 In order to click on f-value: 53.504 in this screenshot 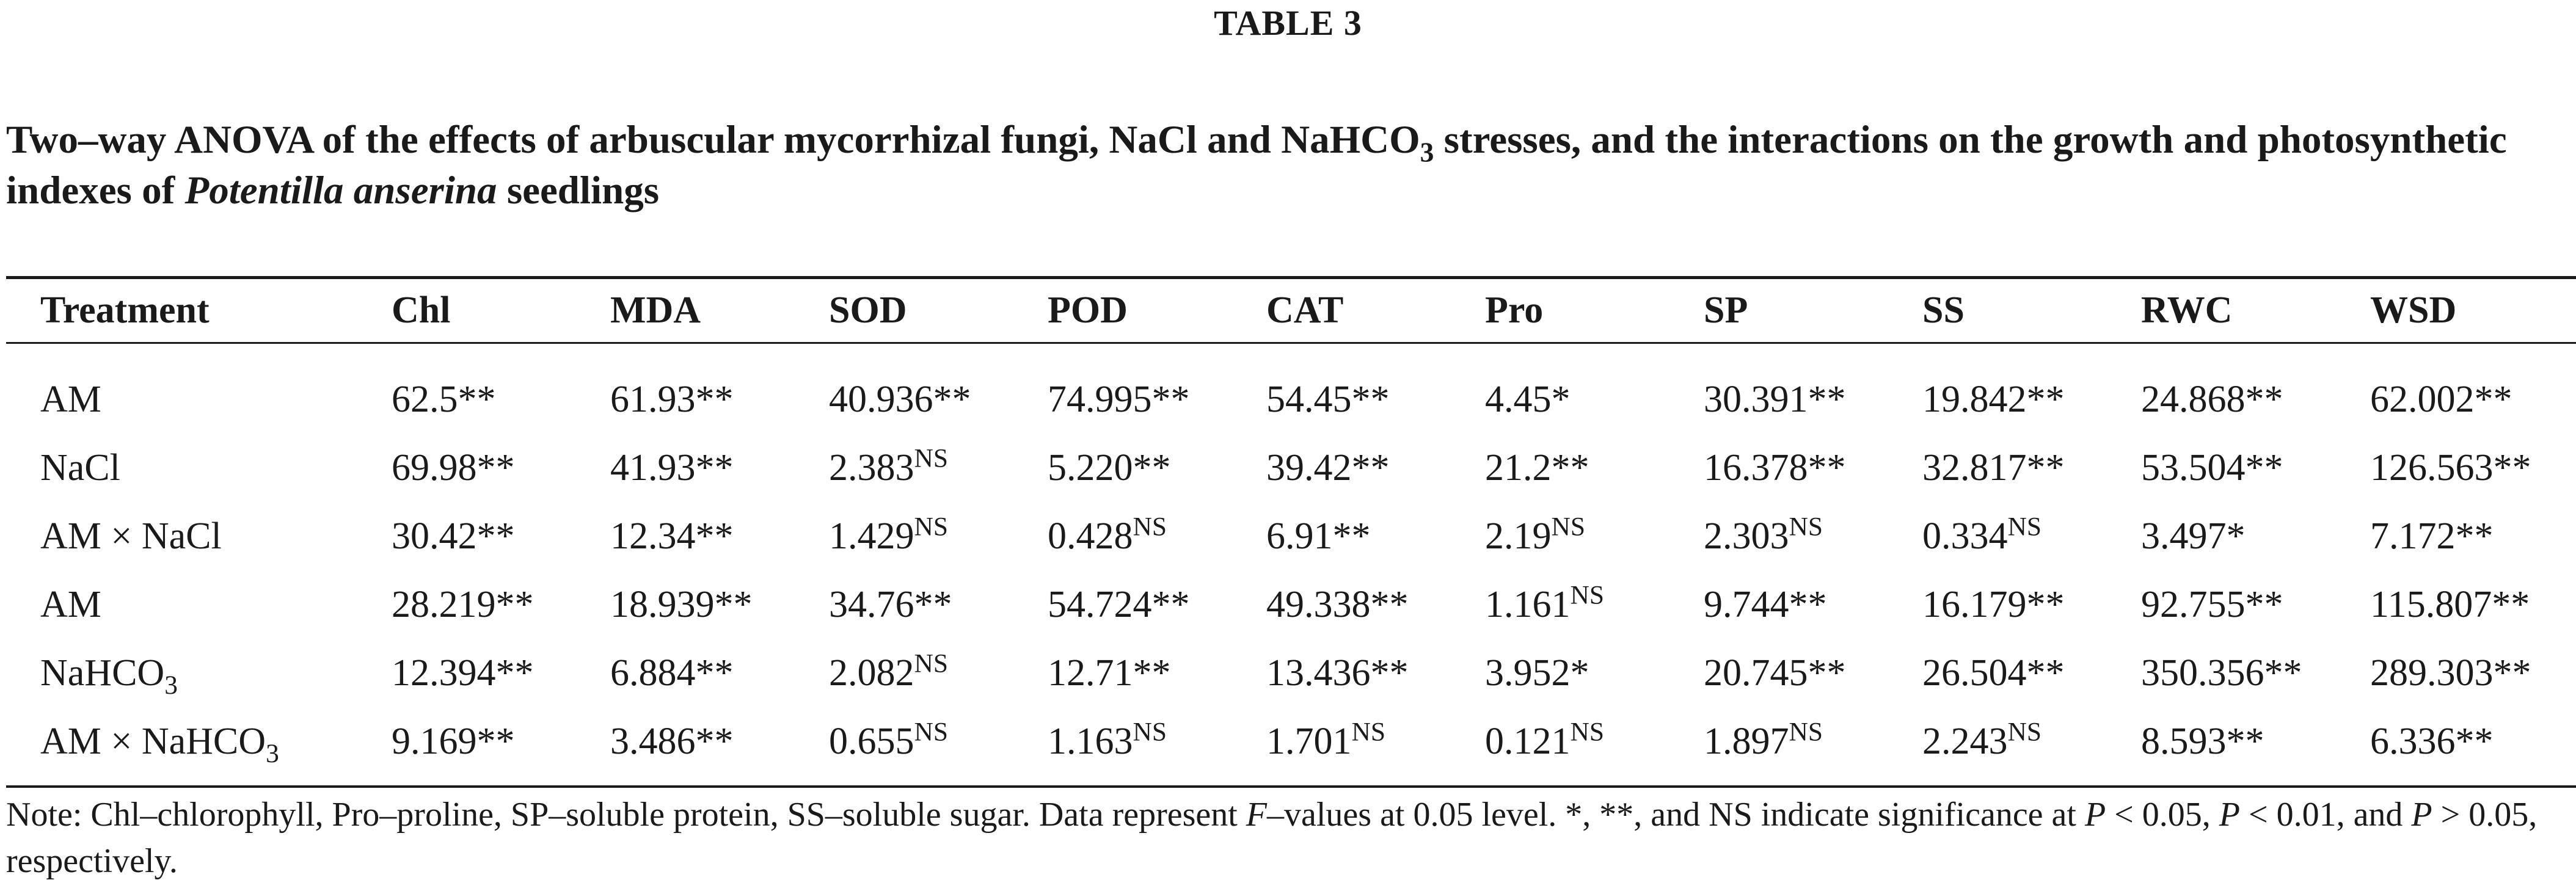, I will do `click(2193, 467)`.